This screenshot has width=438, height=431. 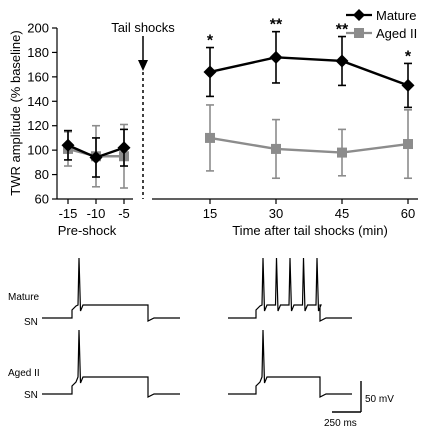 I want to click on x-ticks: -15 -10 -5 15 30 45 60, so click(x=237, y=210).